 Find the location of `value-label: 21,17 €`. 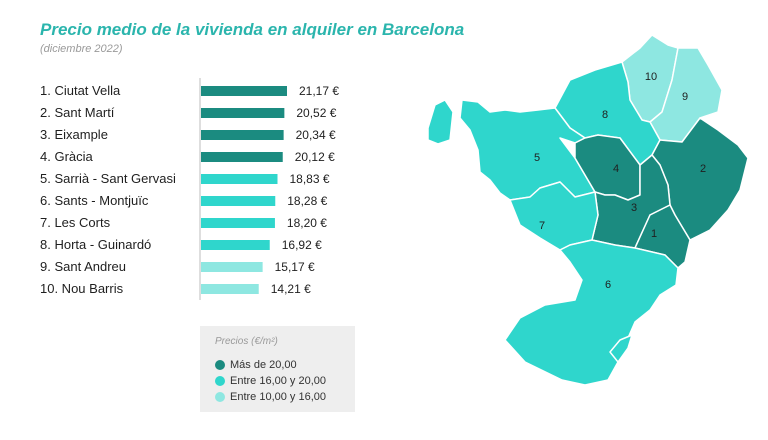

value-label: 21,17 € is located at coordinates (319, 91).